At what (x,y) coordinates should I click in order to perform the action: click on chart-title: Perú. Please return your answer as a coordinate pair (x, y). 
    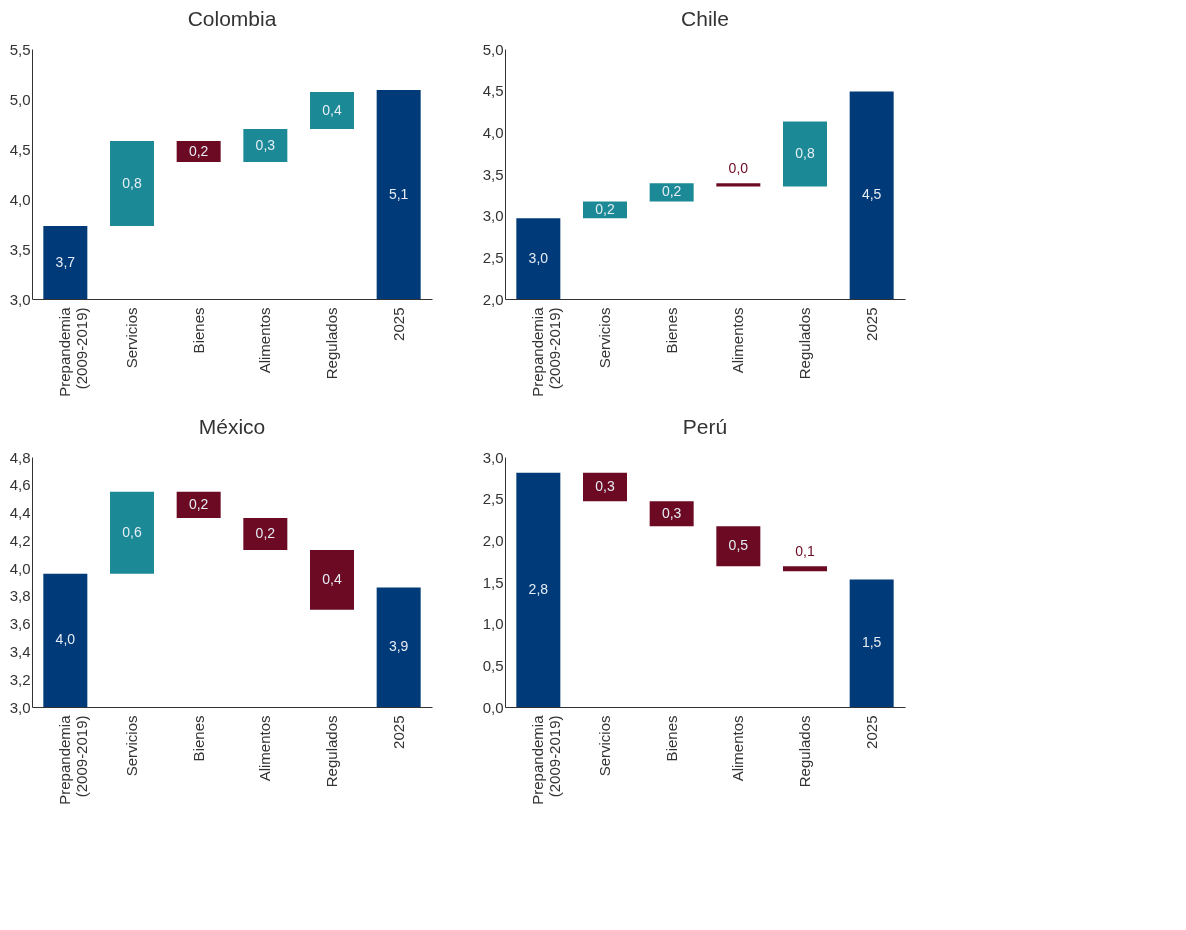
    Looking at the image, I should click on (705, 426).